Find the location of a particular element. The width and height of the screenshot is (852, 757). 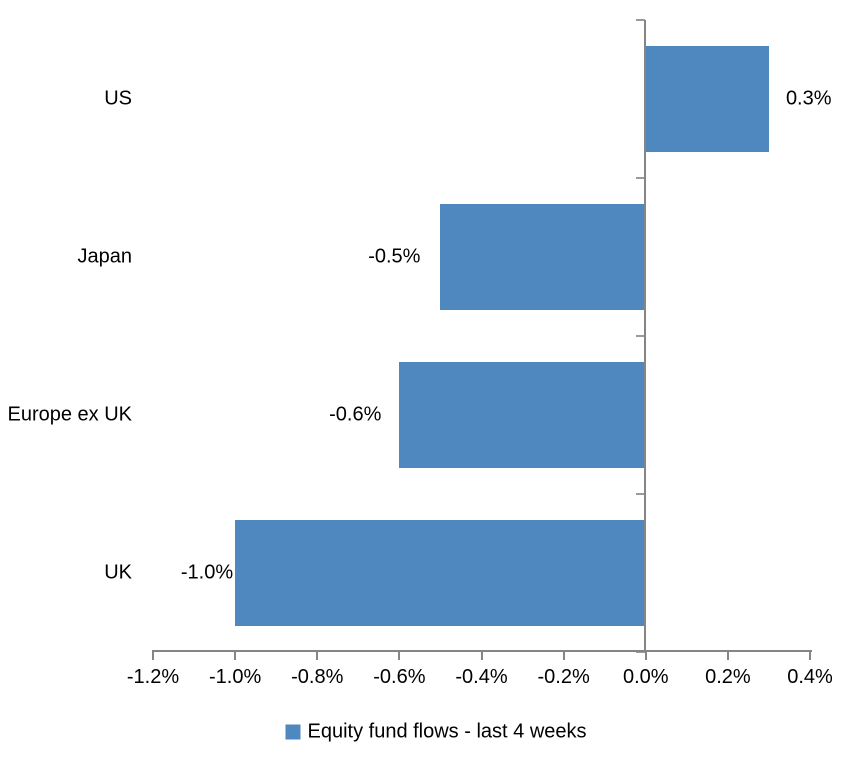

legend-label: Equity fund flows - last 4 weeks is located at coordinates (447, 731).